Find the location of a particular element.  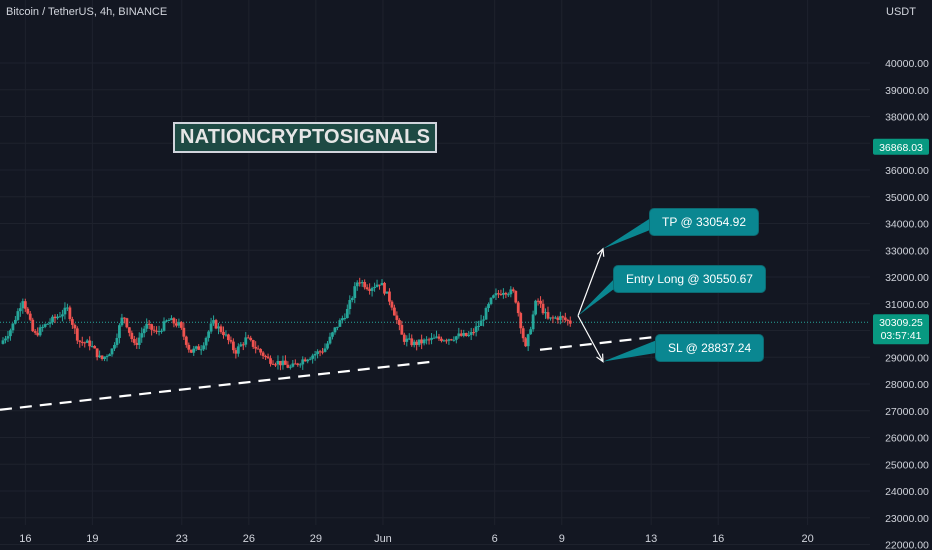

time-tick-label: 29 is located at coordinates (316, 539).